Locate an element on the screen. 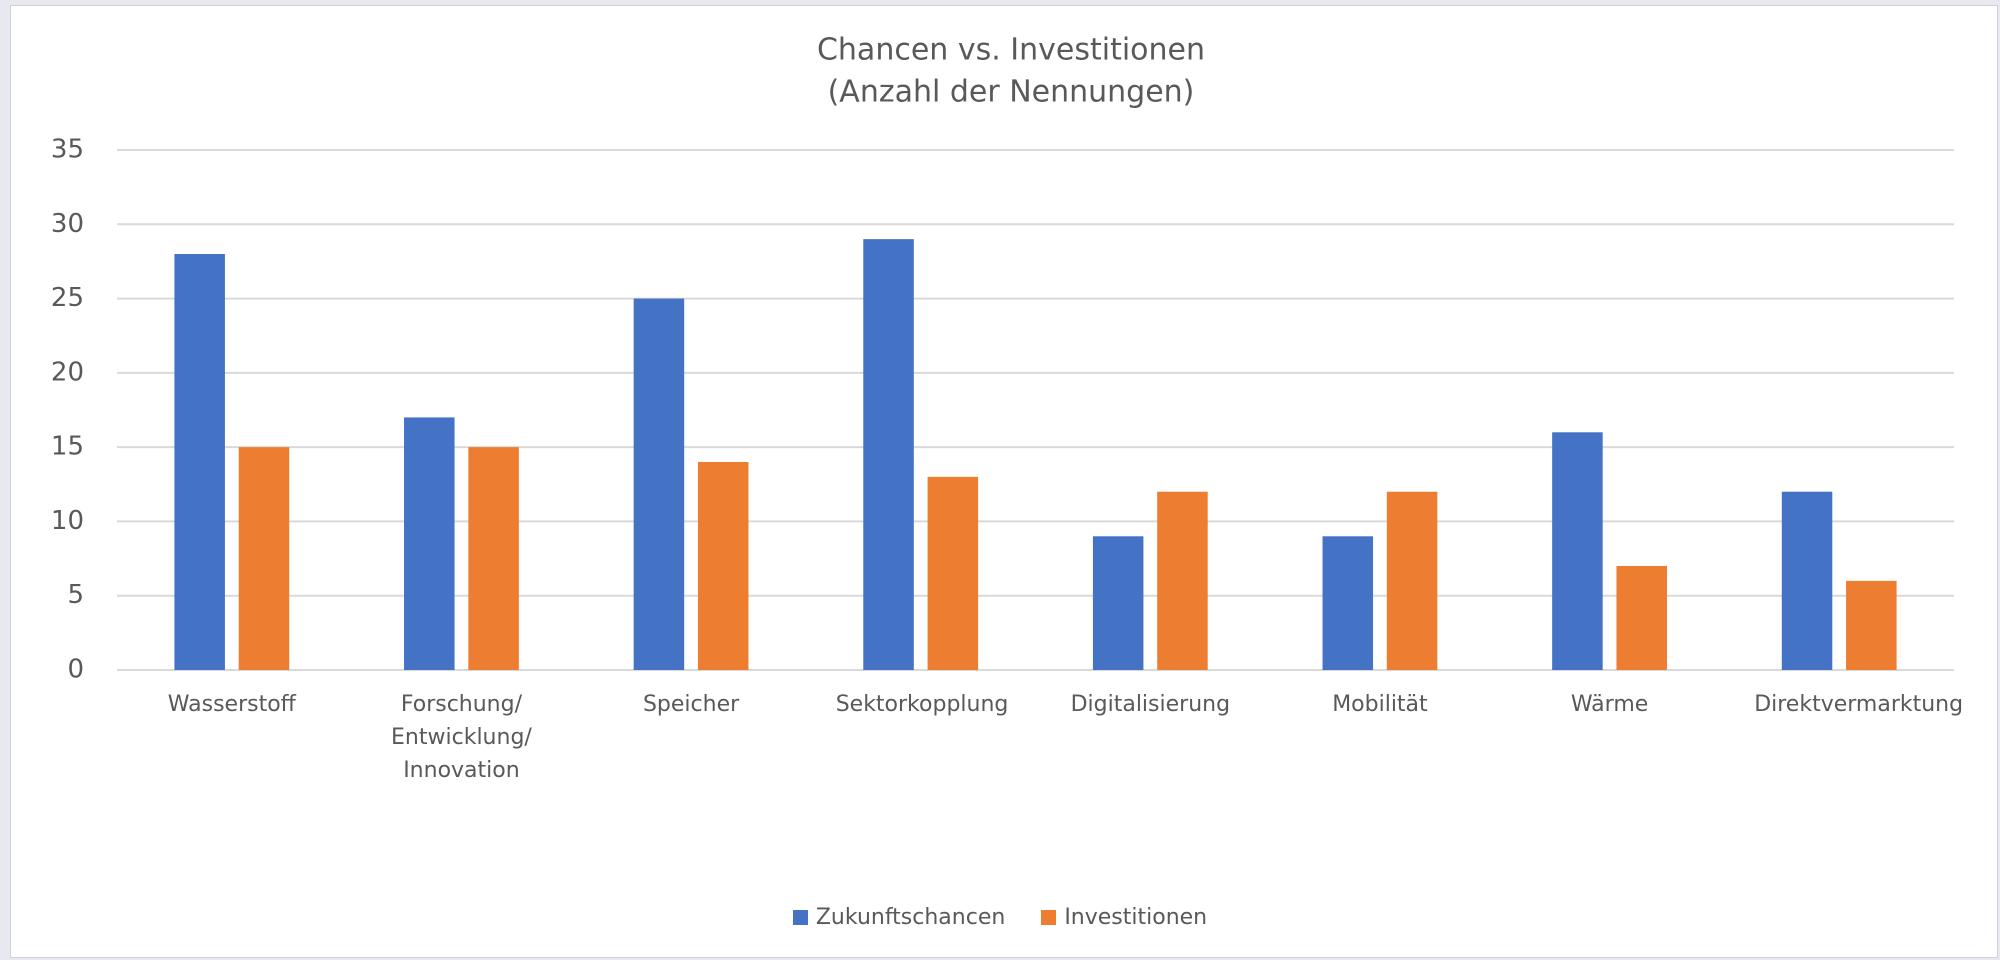 The height and width of the screenshot is (960, 2000). y-tick-label: 30 is located at coordinates (67, 224).